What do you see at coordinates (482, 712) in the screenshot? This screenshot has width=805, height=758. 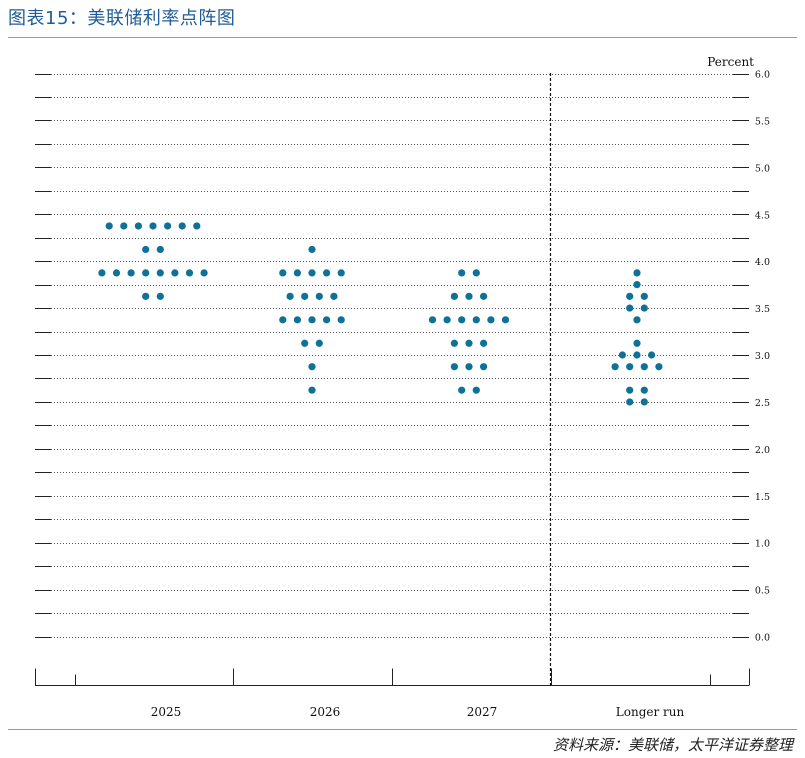 I see `x-category-label: 2027` at bounding box center [482, 712].